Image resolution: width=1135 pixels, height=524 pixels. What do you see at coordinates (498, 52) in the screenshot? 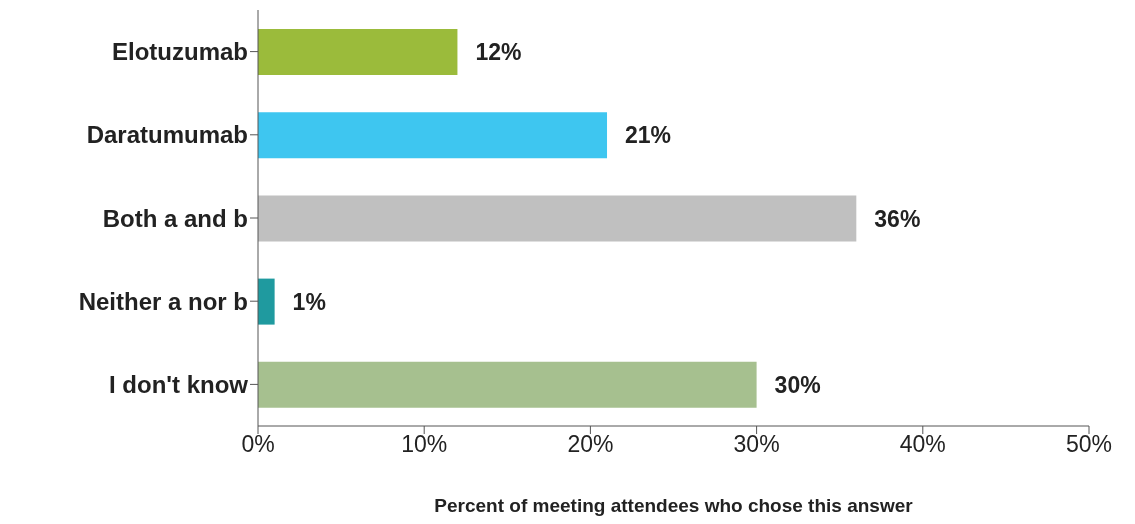
I see `data-label: 12%` at bounding box center [498, 52].